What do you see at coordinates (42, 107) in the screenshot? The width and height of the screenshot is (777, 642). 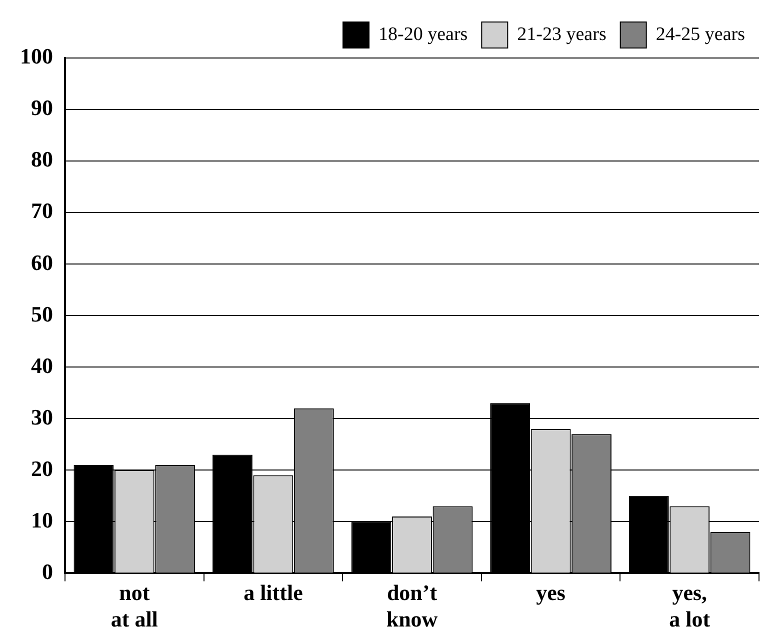 I see `y-tick-label: 90` at bounding box center [42, 107].